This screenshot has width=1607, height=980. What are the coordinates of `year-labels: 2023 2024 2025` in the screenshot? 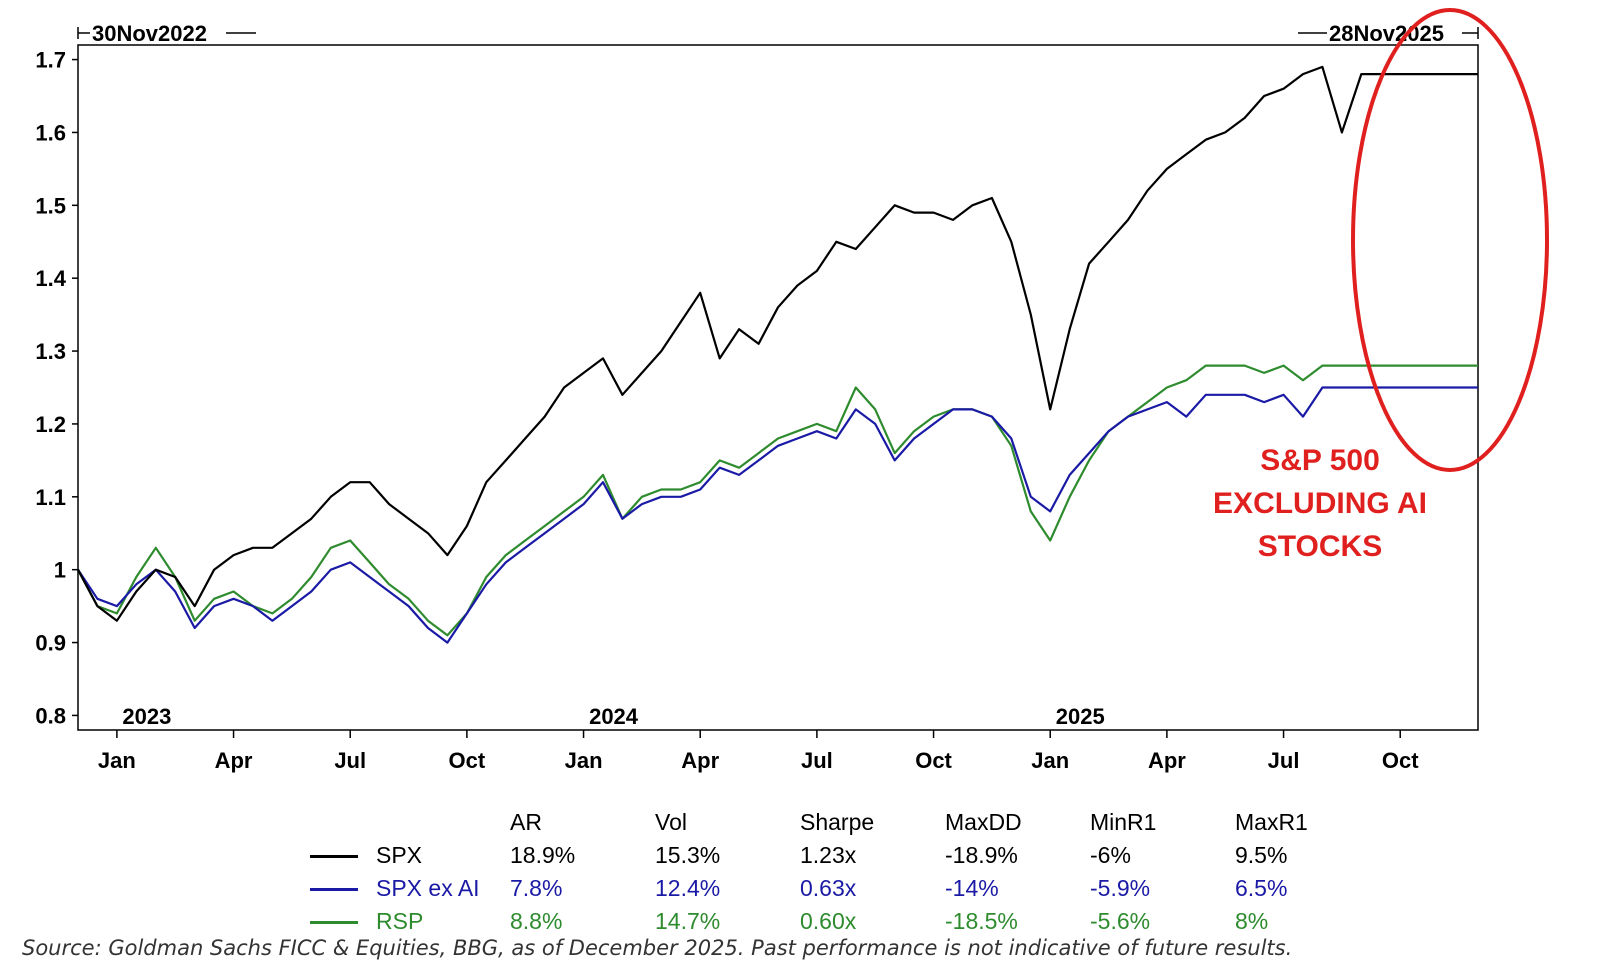 It's located at (613, 716).